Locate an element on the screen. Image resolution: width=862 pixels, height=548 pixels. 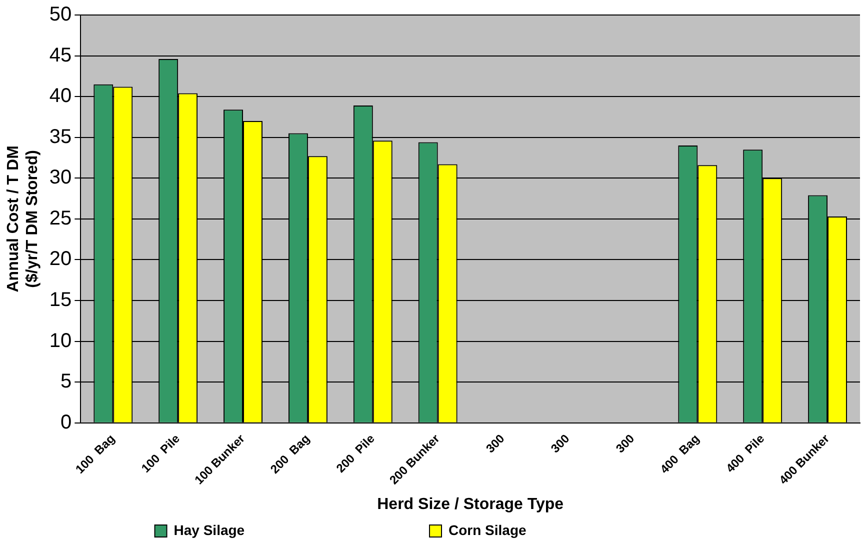
x-tick-label: 200 Bag is located at coordinates (290, 454).